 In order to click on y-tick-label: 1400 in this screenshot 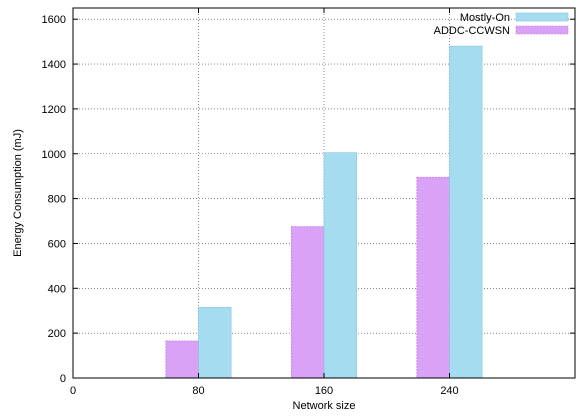, I will do `click(54, 65)`.